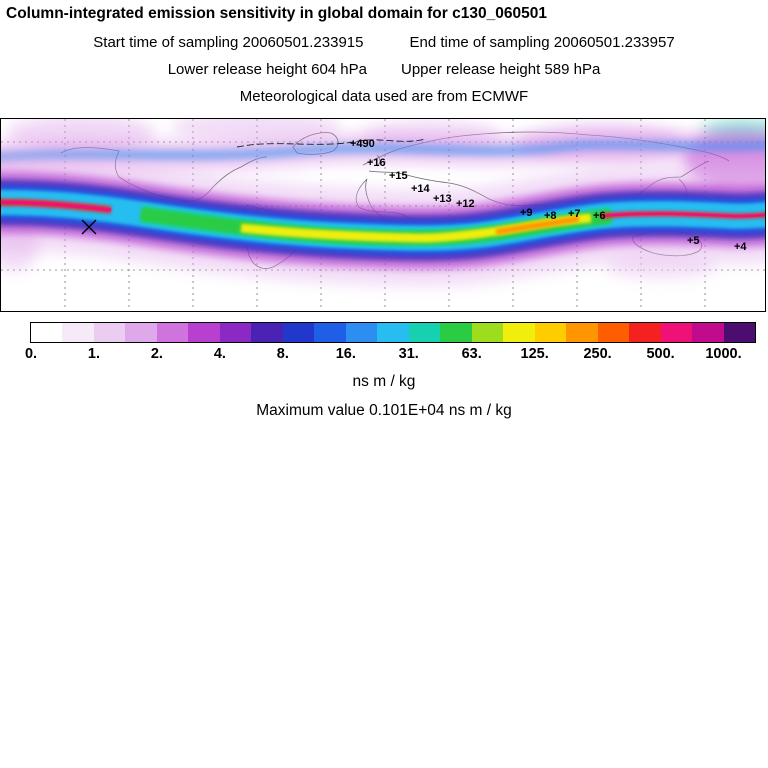 This screenshot has height=768, width=768. I want to click on colorbar-tick: 0., so click(31, 354).